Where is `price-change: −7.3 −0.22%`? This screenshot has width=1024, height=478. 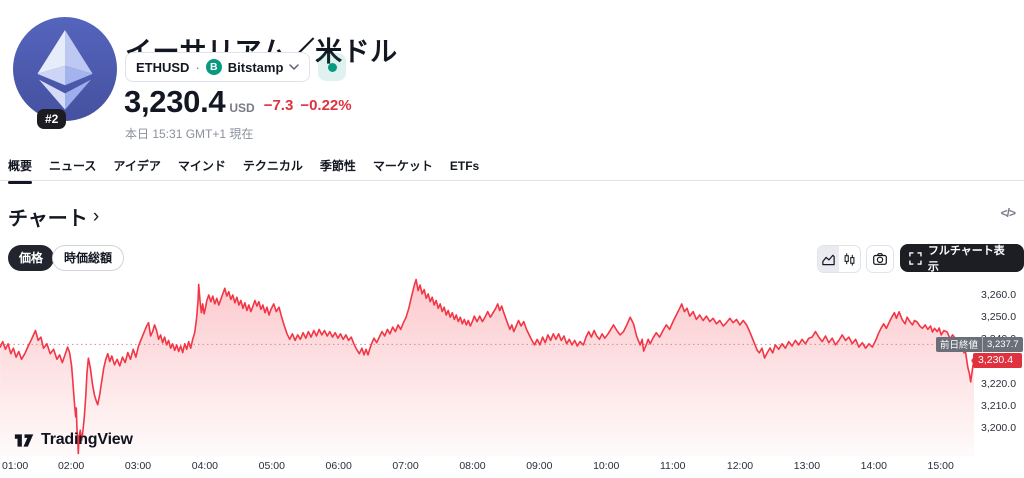 price-change: −7.3 −0.22% is located at coordinates (308, 107).